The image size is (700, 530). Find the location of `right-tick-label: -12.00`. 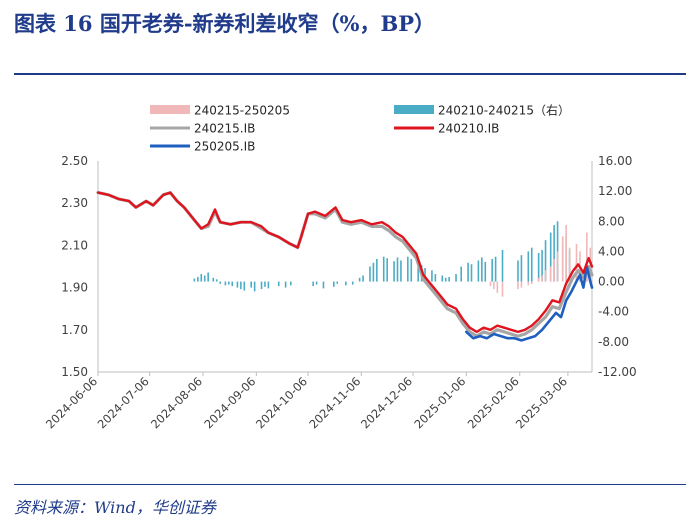

right-tick-label: -12.00 is located at coordinates (617, 372).